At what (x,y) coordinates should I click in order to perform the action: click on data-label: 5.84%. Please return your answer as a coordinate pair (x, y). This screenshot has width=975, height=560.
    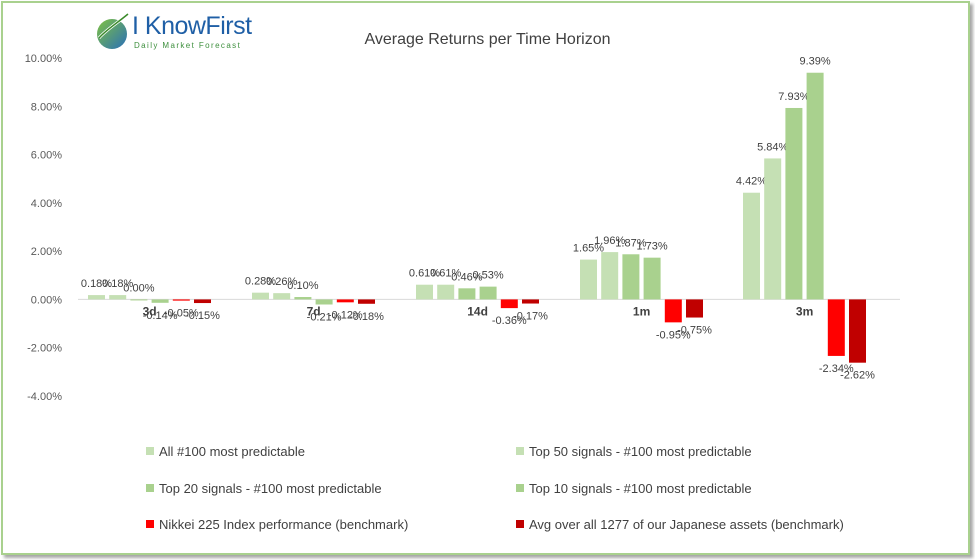
    Looking at the image, I should click on (772, 147).